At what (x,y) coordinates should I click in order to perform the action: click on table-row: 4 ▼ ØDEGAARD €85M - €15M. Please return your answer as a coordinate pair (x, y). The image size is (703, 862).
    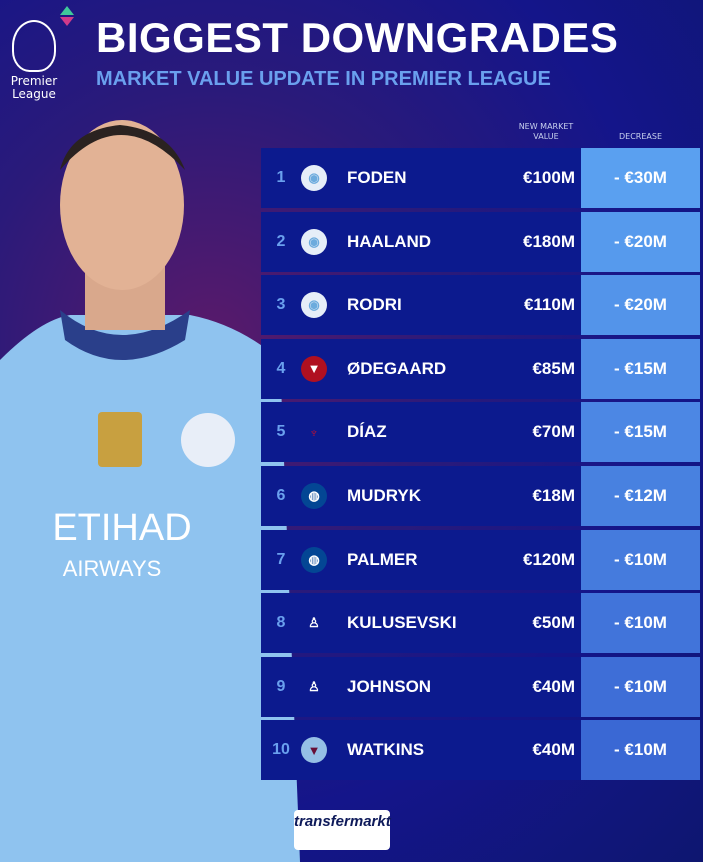
    Looking at the image, I should click on (480, 368).